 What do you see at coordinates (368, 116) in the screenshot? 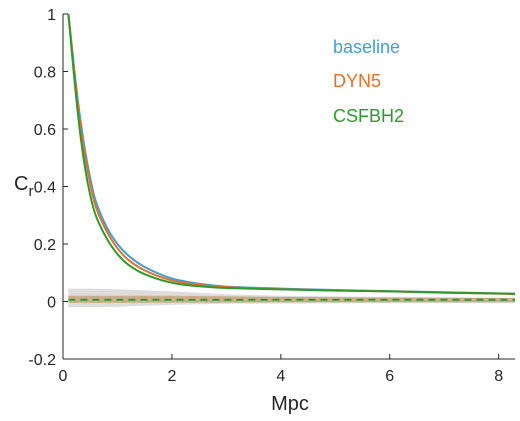
I see `legend-item-csfbh2: CSFBH2` at bounding box center [368, 116].